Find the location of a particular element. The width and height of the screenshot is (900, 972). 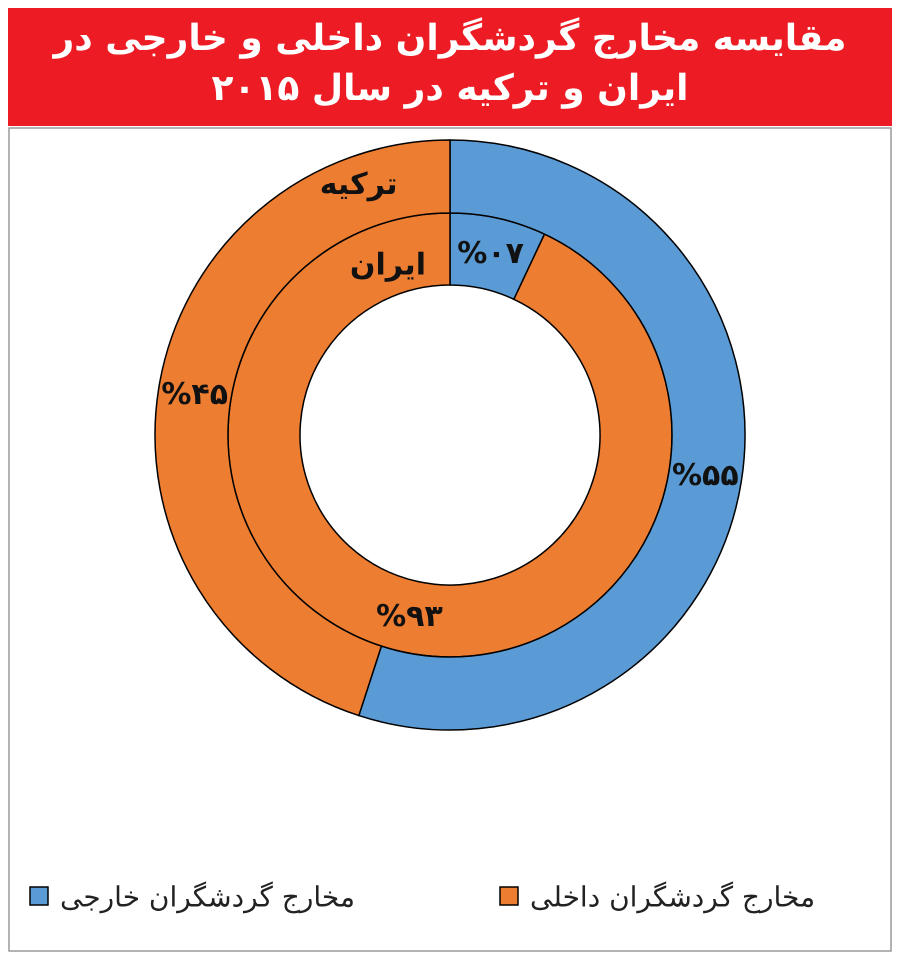

legend-label: مخارج گردشگران داخلی is located at coordinates (673, 897).